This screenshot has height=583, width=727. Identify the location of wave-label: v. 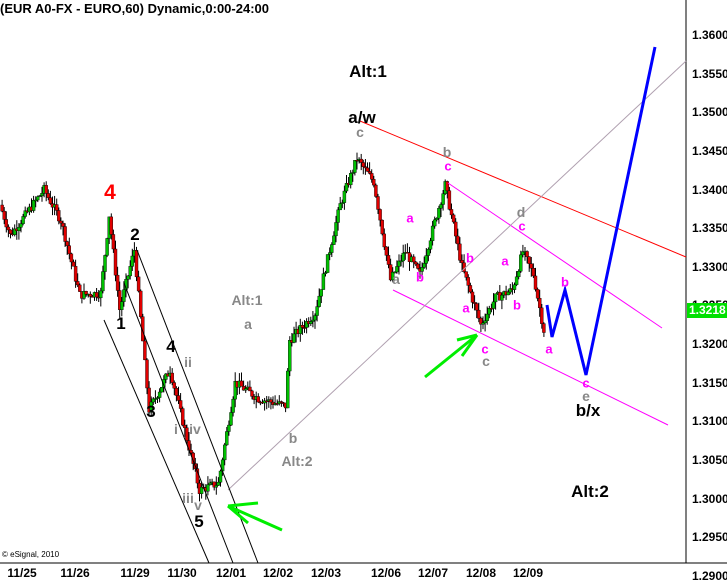
(198, 505).